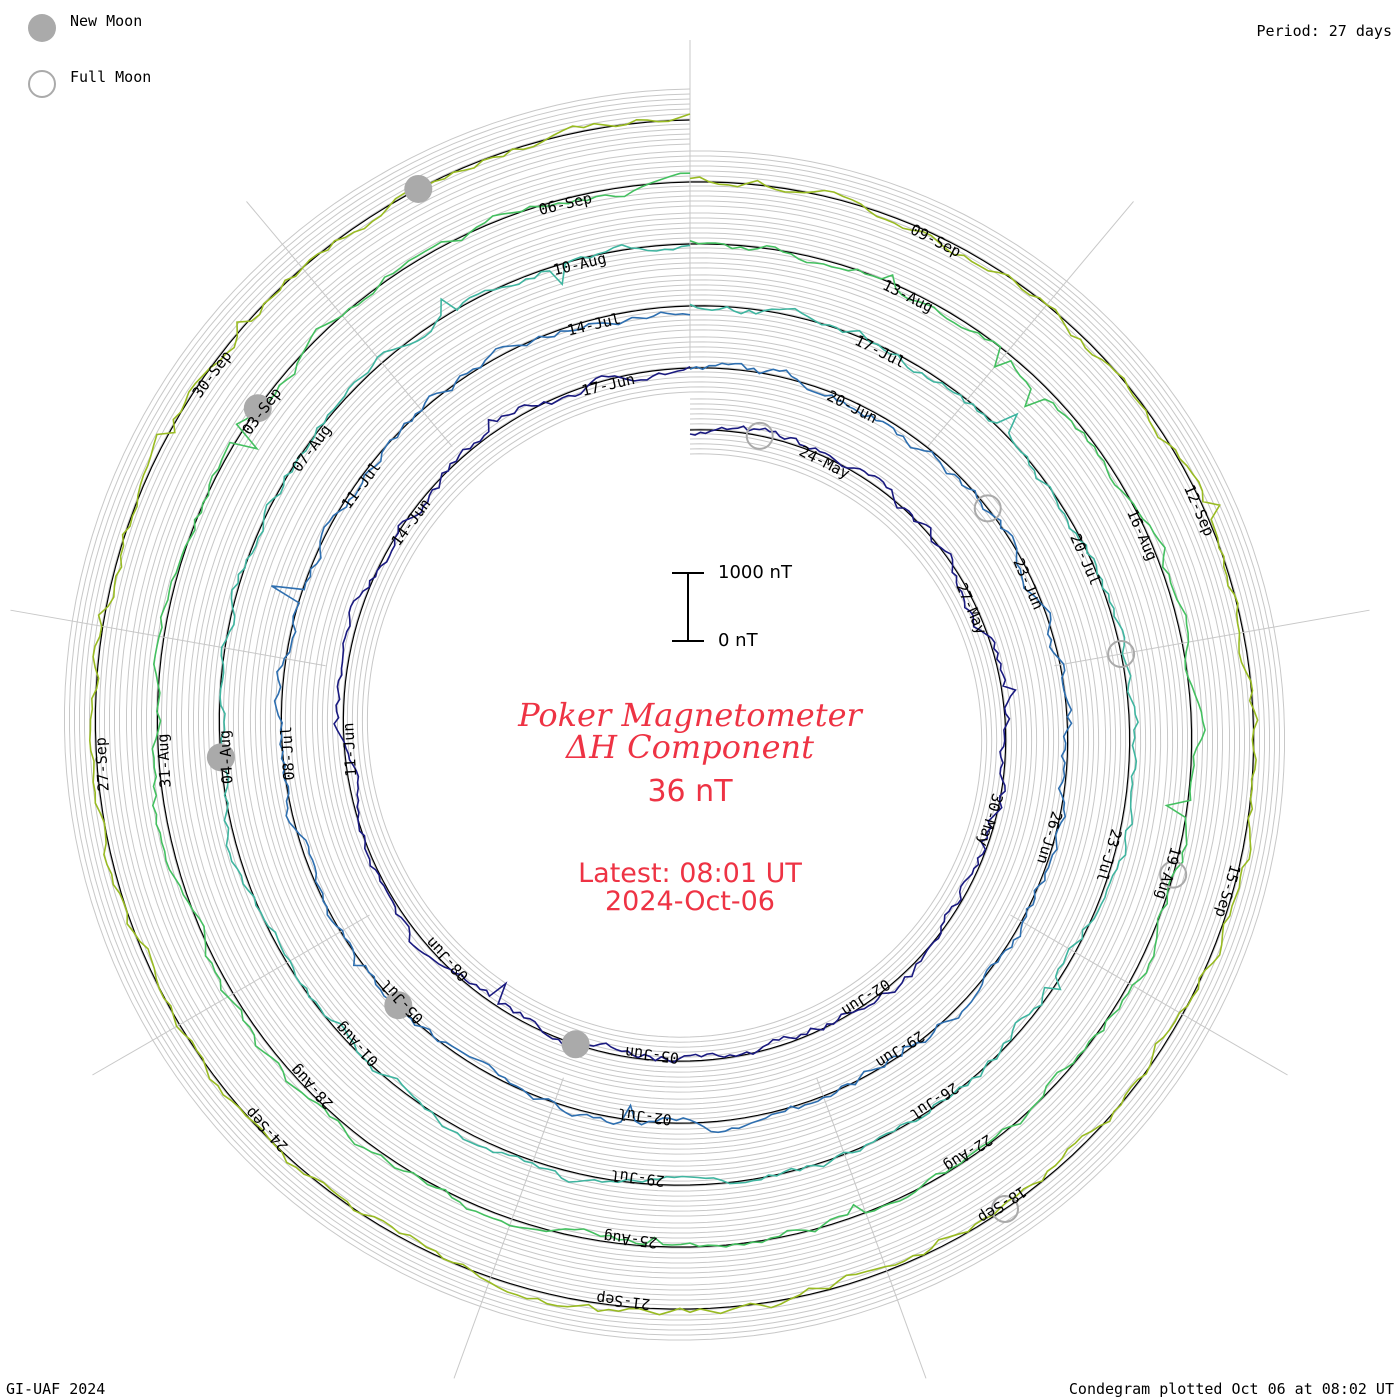 The image size is (1400, 1400). I want to click on moon-legend: New Moon Full Moon, so click(89, 68).